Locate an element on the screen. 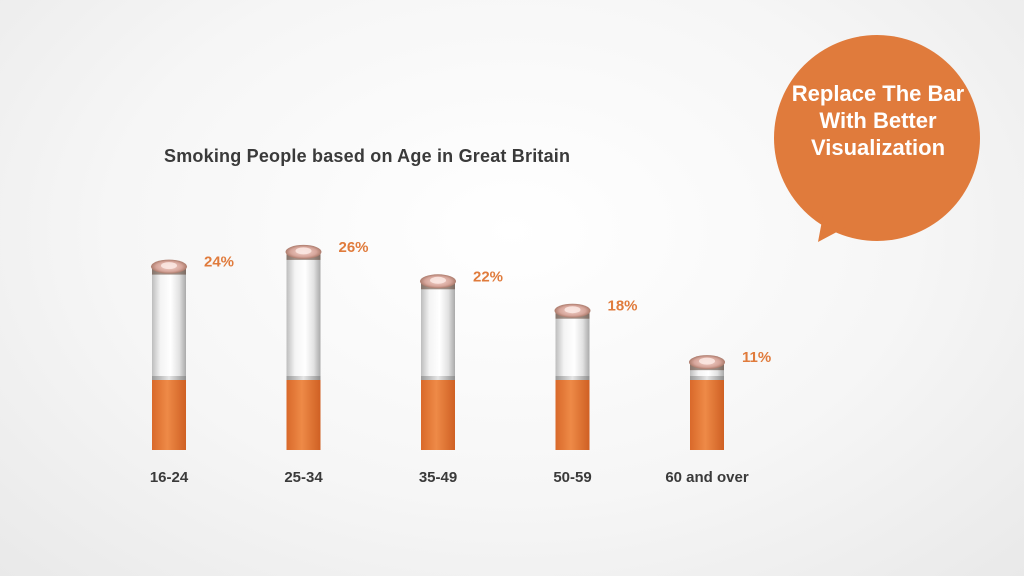 Image resolution: width=1024 pixels, height=576 pixels. category-label: 25-34 is located at coordinates (303, 477).